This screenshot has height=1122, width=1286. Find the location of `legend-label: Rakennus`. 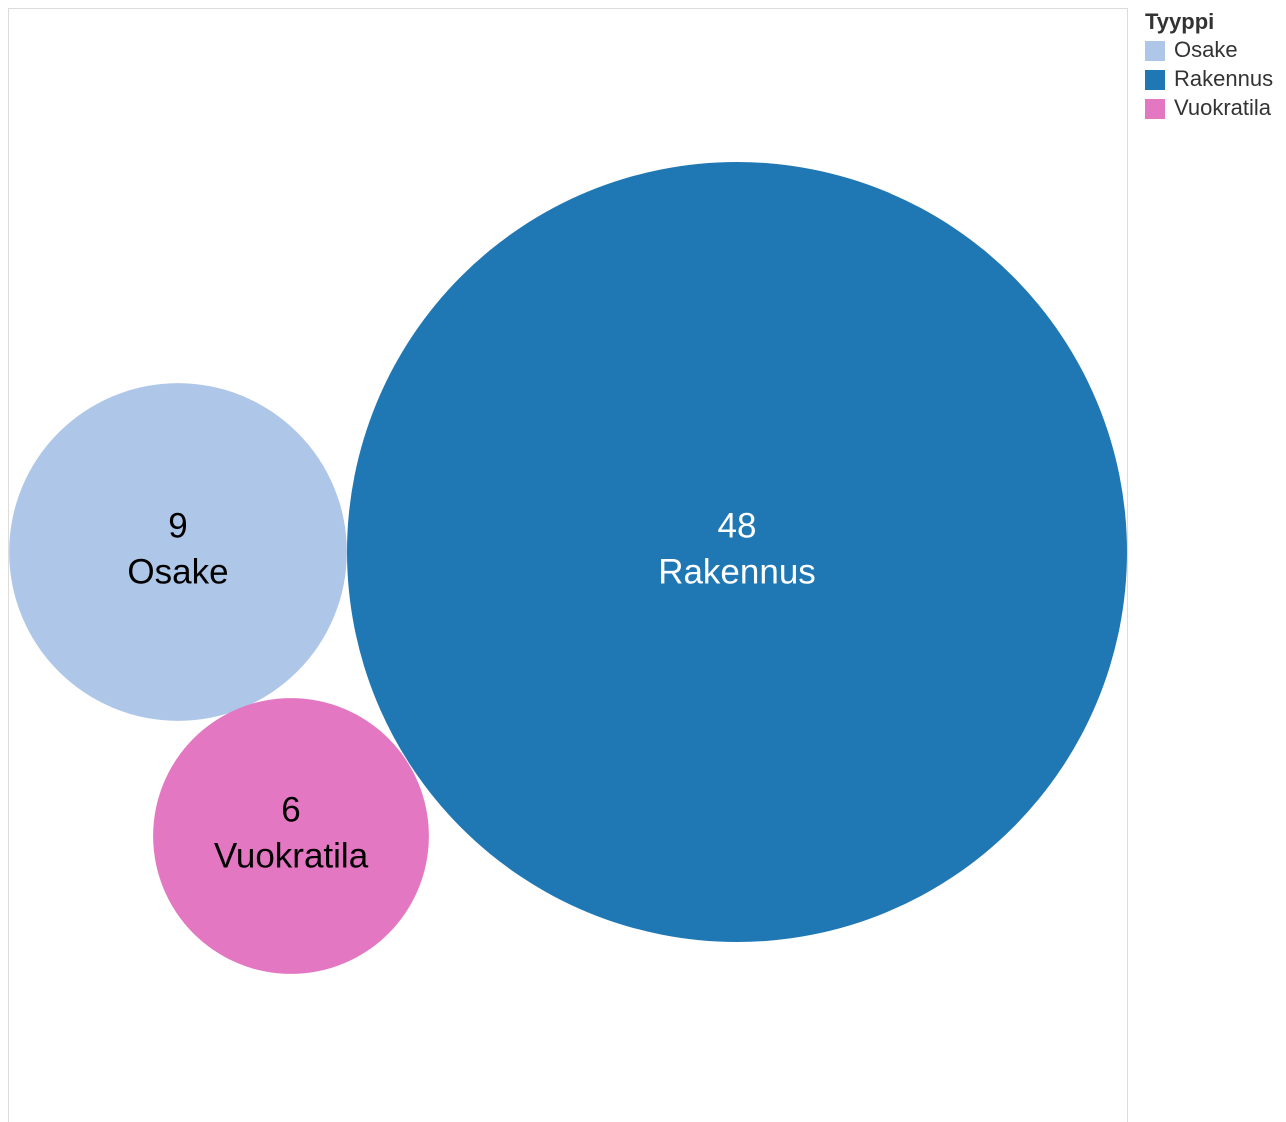

legend-label: Rakennus is located at coordinates (1223, 78).